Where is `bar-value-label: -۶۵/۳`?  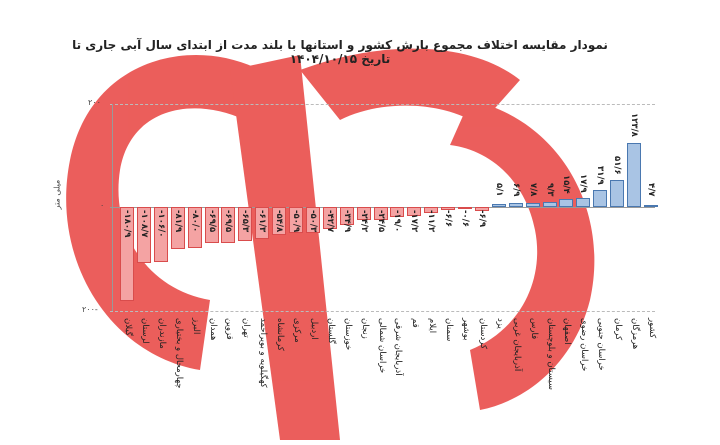
bar-value-label: -۶۵/۳ is located at coordinates (245, 221).